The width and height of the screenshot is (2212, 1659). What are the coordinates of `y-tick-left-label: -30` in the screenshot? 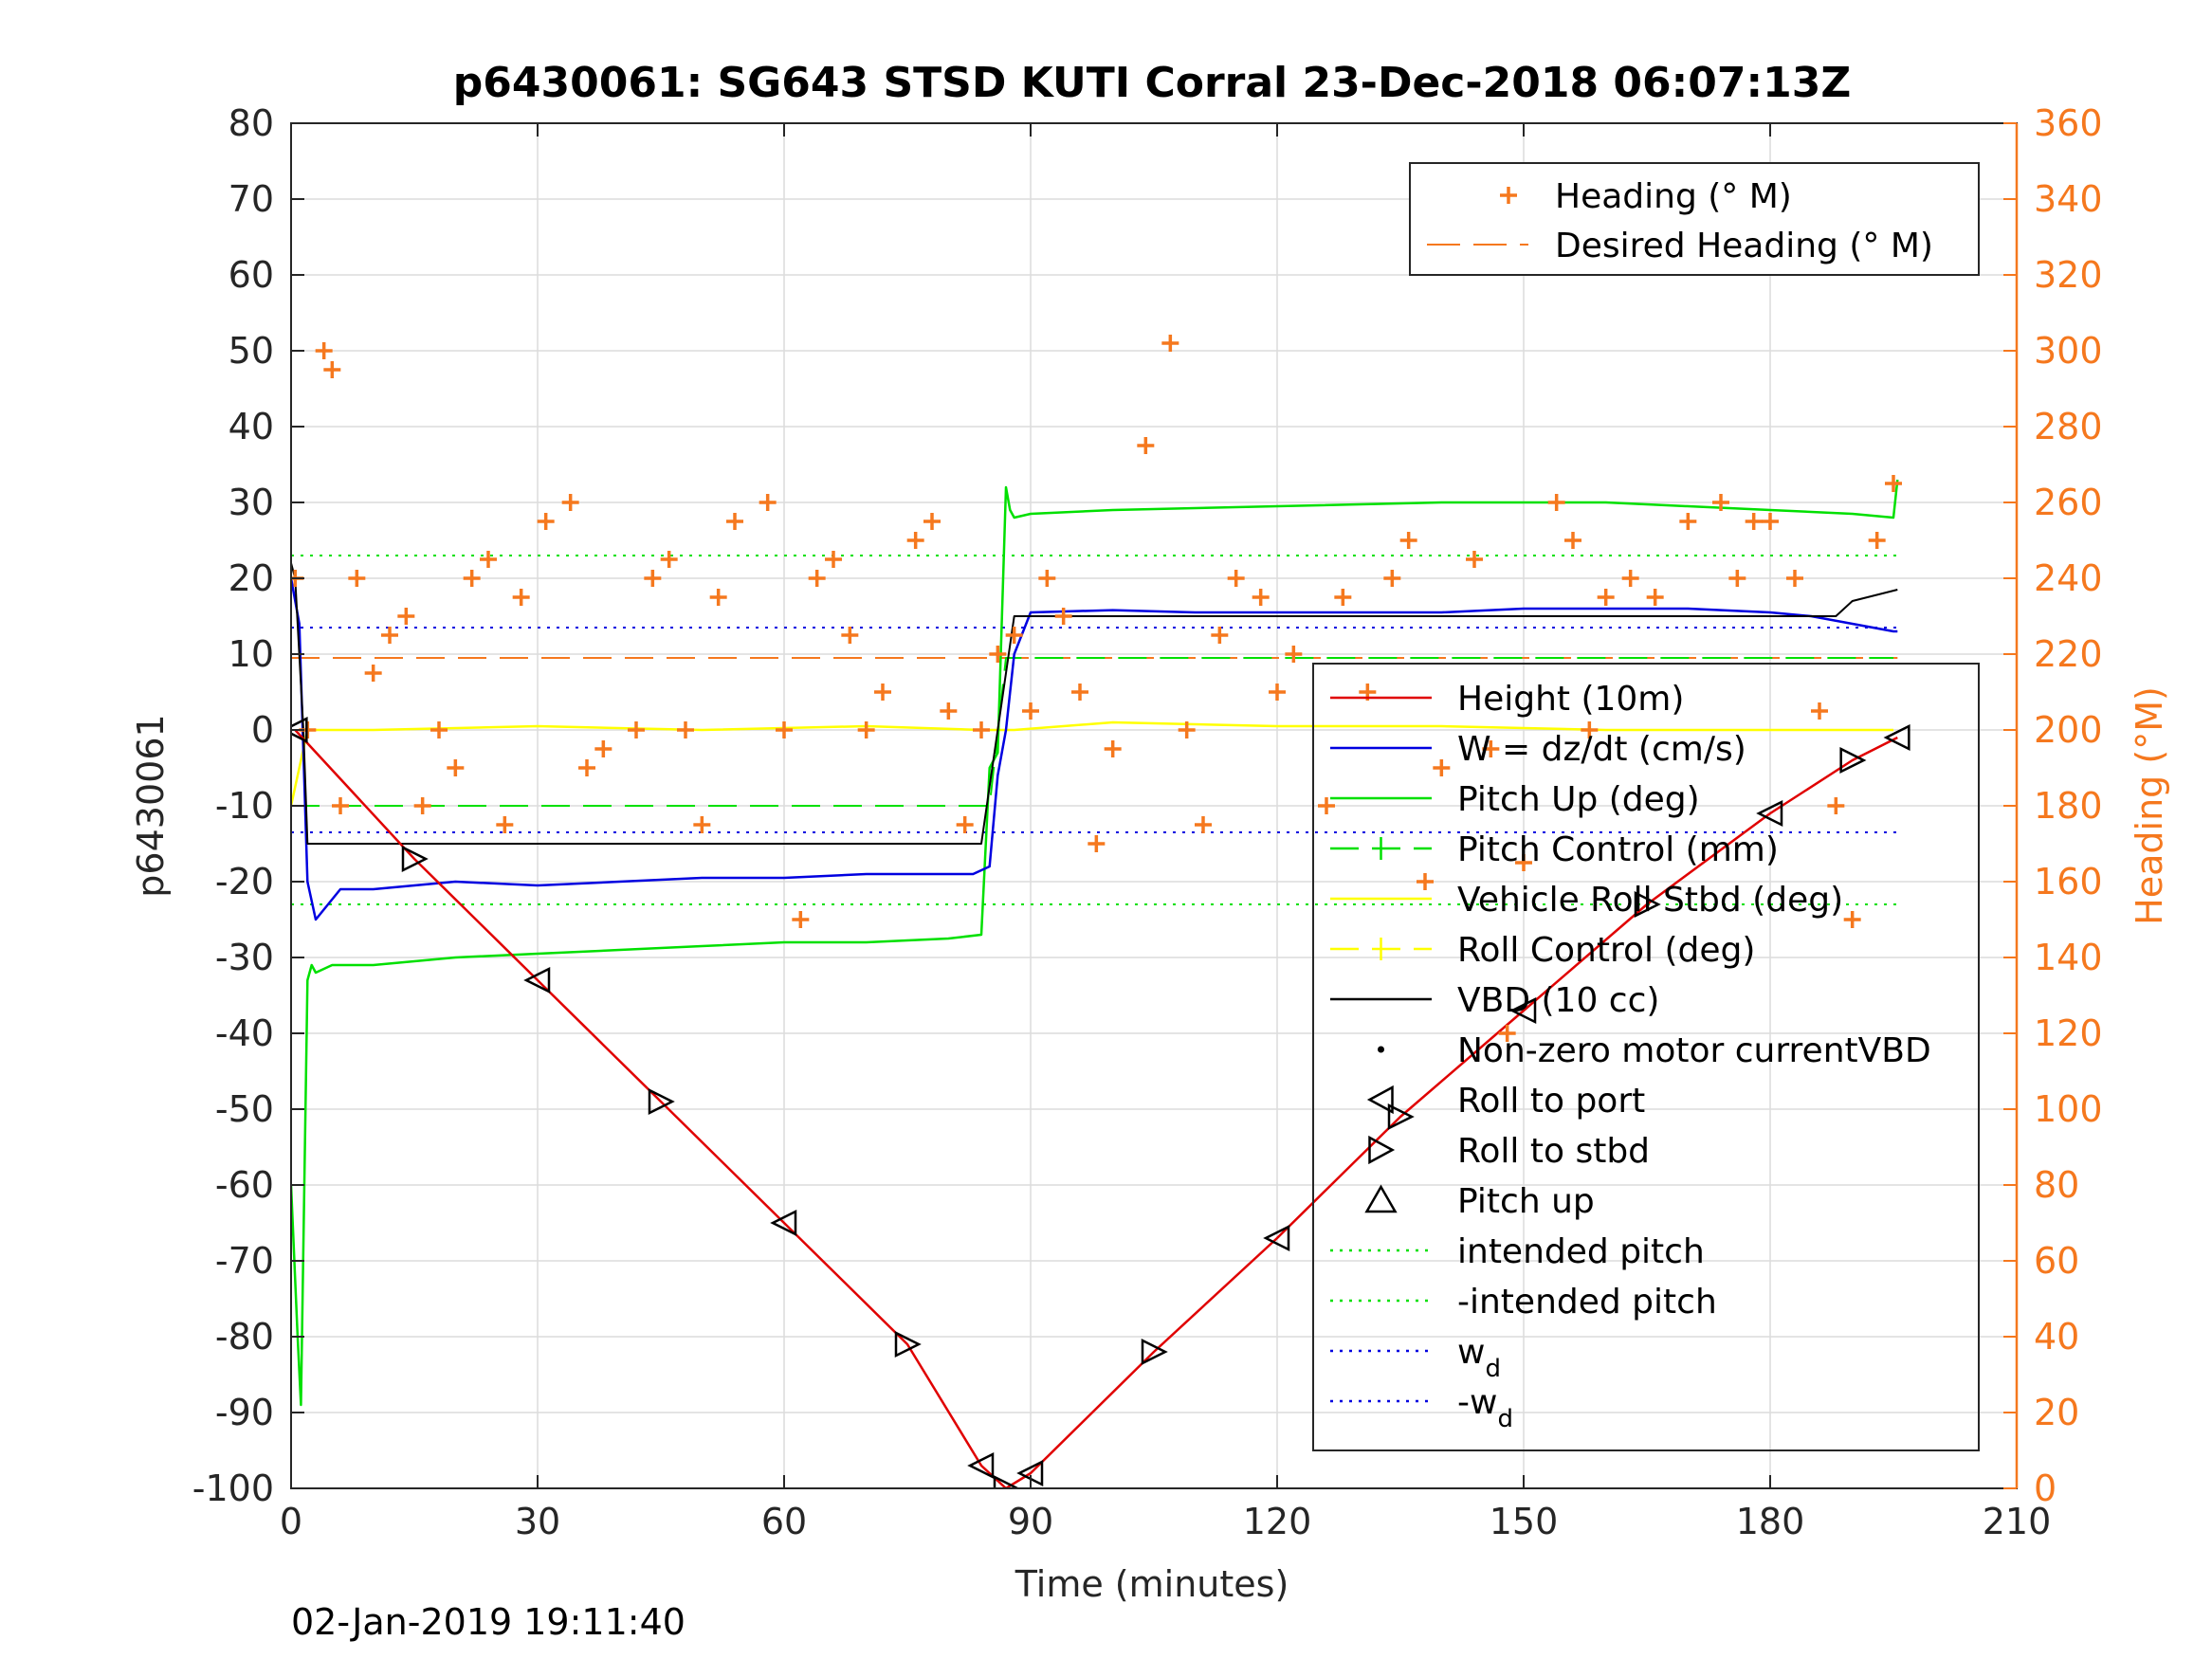 It's located at (244, 957).